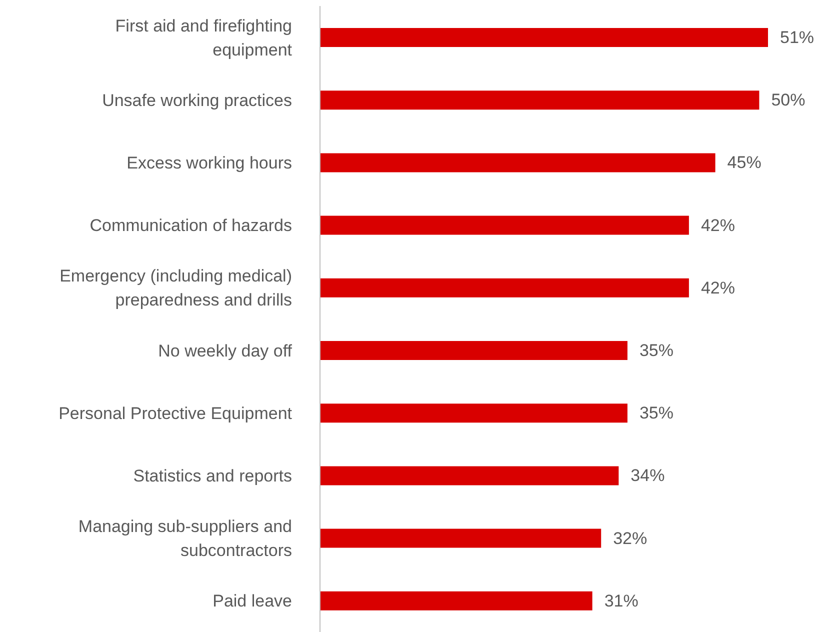 This screenshot has width=830, height=632. Describe the element at coordinates (203, 37) in the screenshot. I see `y-tick-label: First aid and firefighting equipment` at that location.